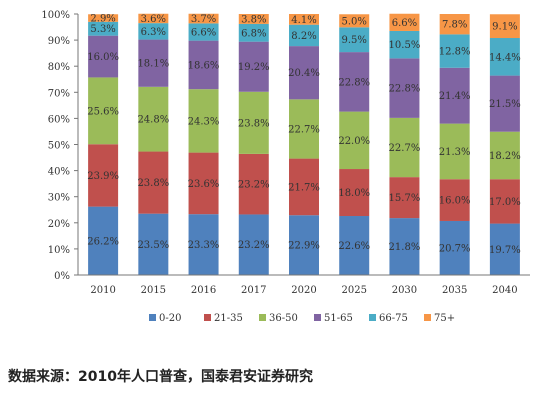 This screenshot has height=400, width=560. What do you see at coordinates (59, 146) in the screenshot?
I see `y-tick-label: 50%` at bounding box center [59, 146].